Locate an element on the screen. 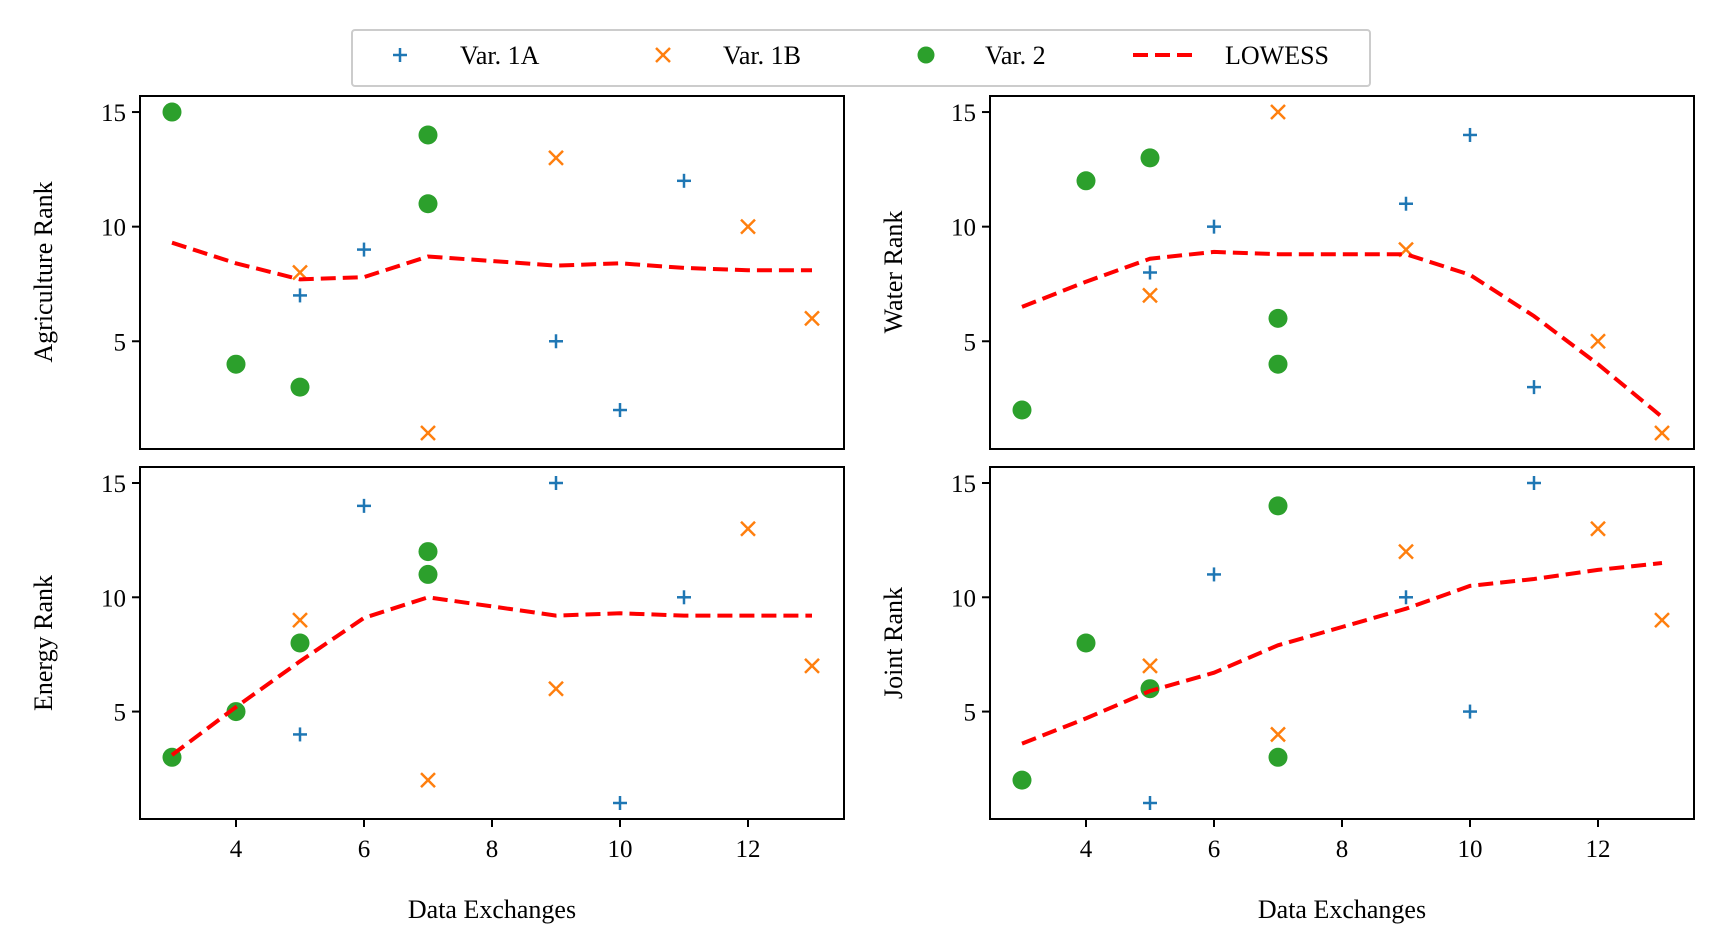  y-axis-label: Water Rank is located at coordinates (893, 272).